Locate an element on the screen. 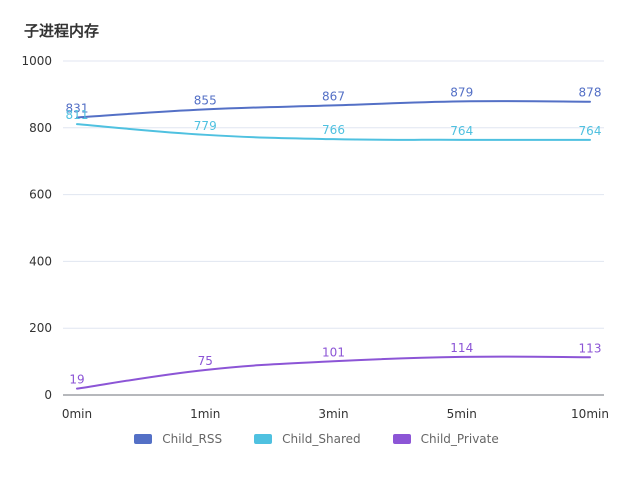 This screenshot has height=483, width=627. data-label: 766 is located at coordinates (333, 130).